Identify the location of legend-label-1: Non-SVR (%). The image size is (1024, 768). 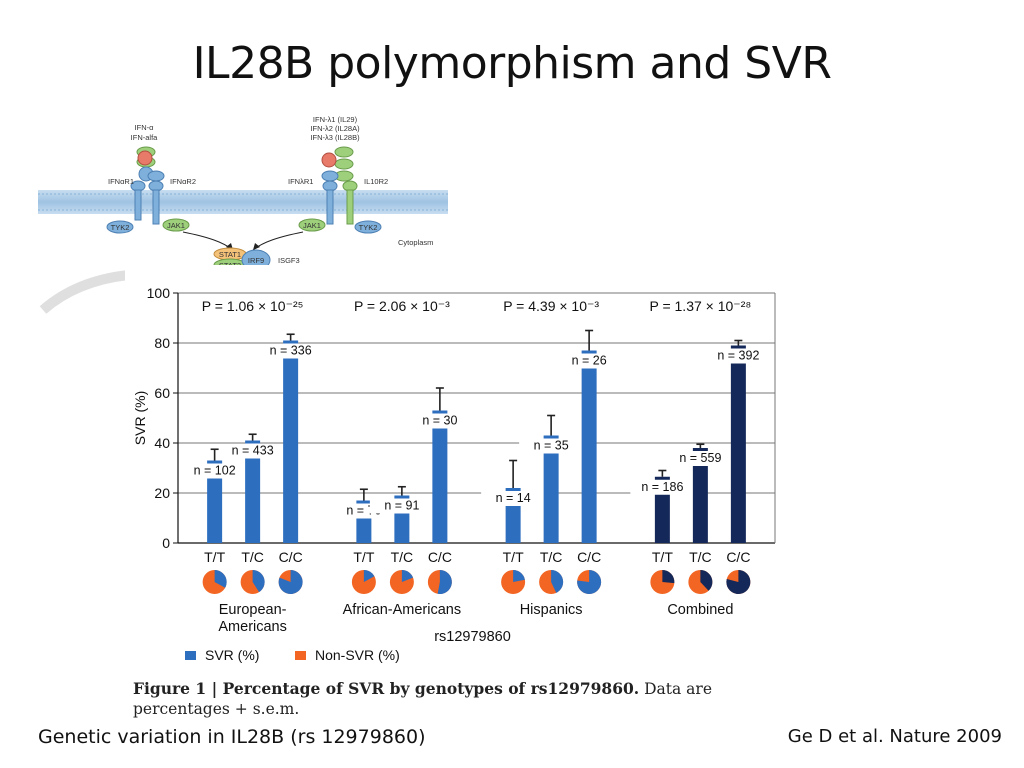
(357, 655).